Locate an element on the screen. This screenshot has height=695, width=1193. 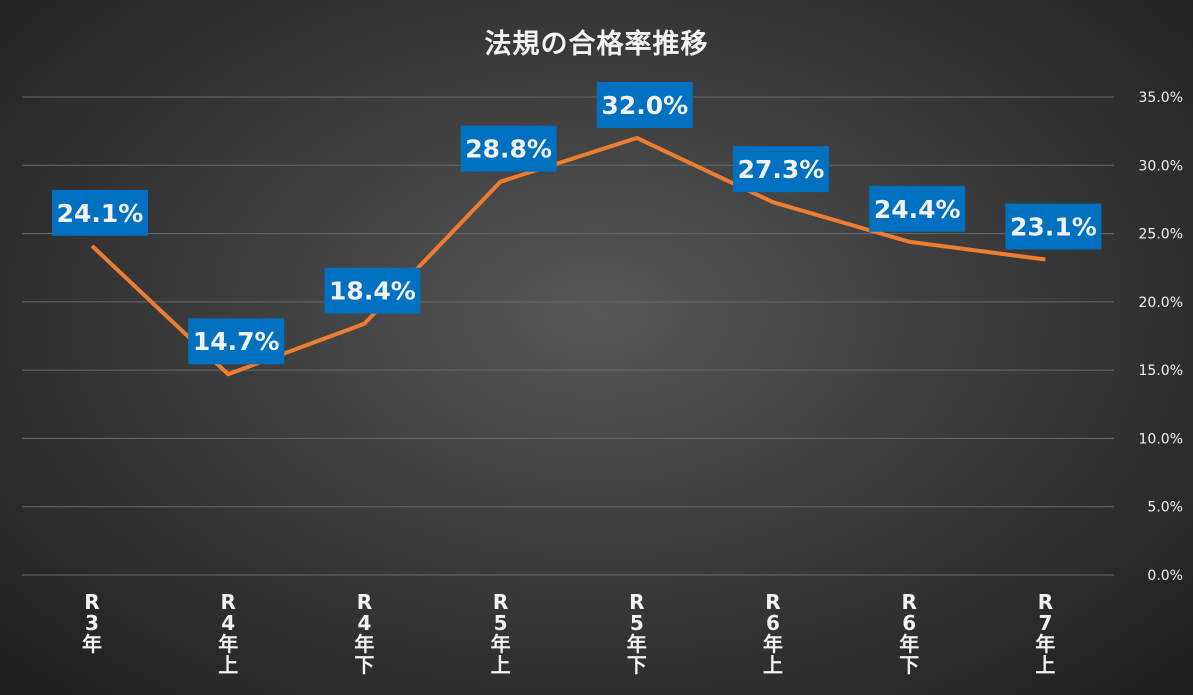
data-label: 24.4% is located at coordinates (917, 209).